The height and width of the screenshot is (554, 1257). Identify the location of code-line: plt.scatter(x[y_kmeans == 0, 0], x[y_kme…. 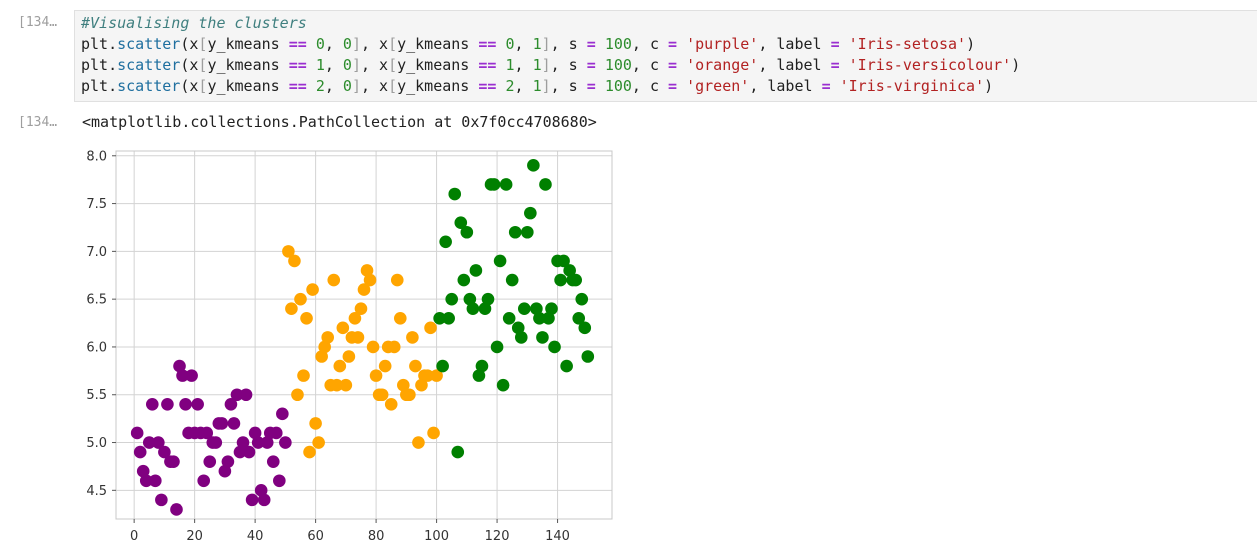
(528, 44).